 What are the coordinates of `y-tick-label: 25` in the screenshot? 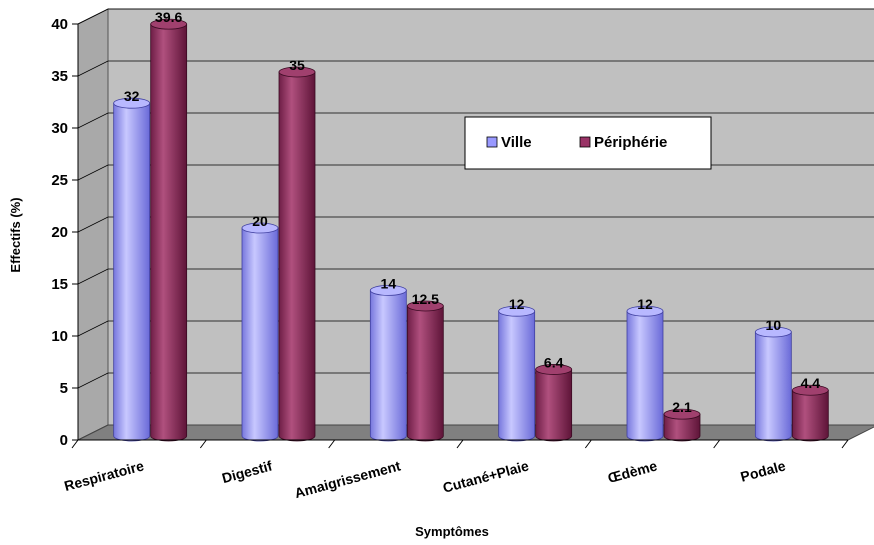 It's located at (59, 180).